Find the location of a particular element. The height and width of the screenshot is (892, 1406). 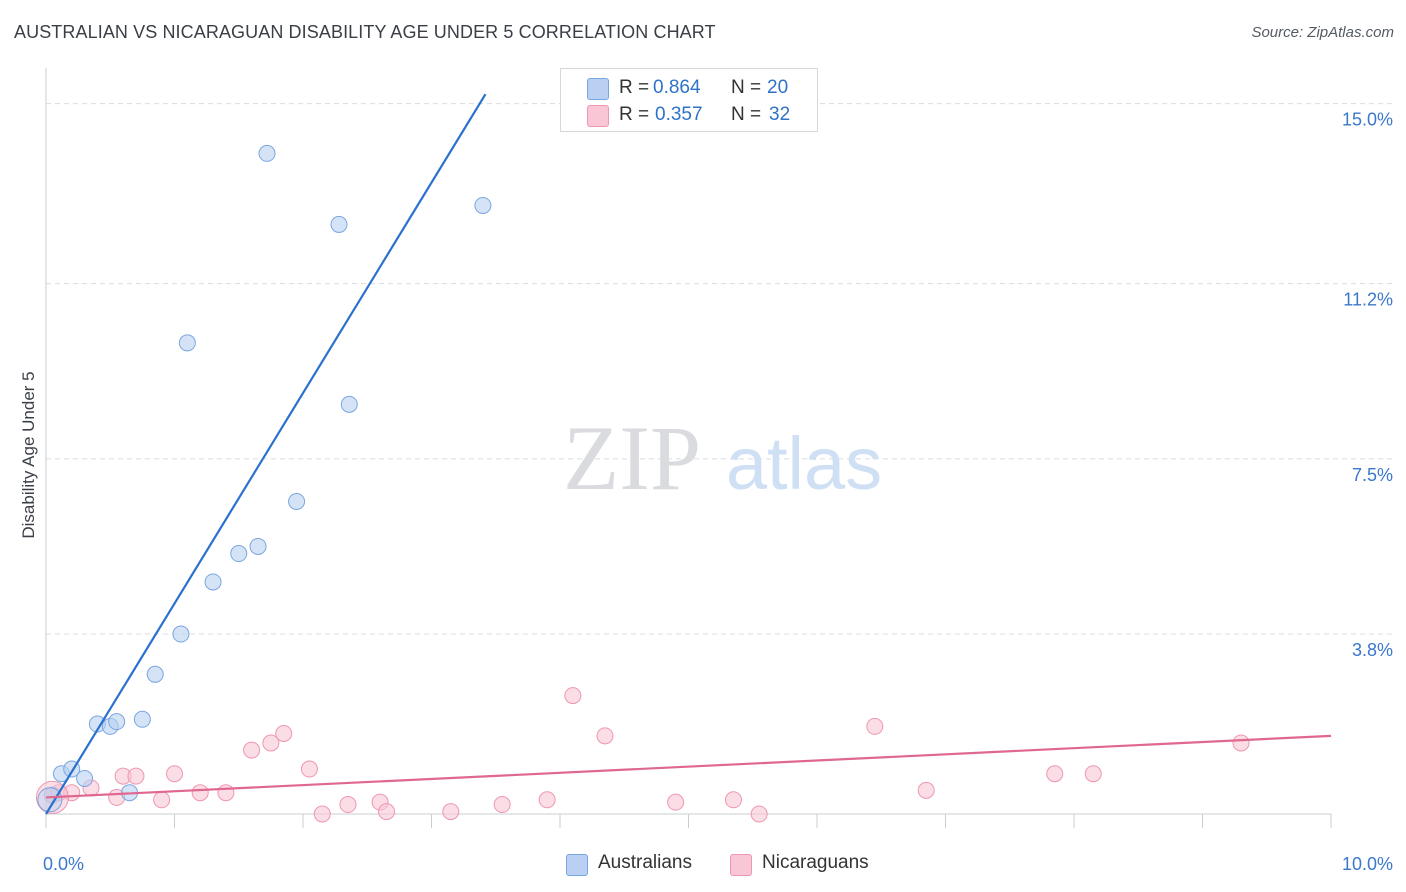

legend-swatch-australians is located at coordinates (577, 865).